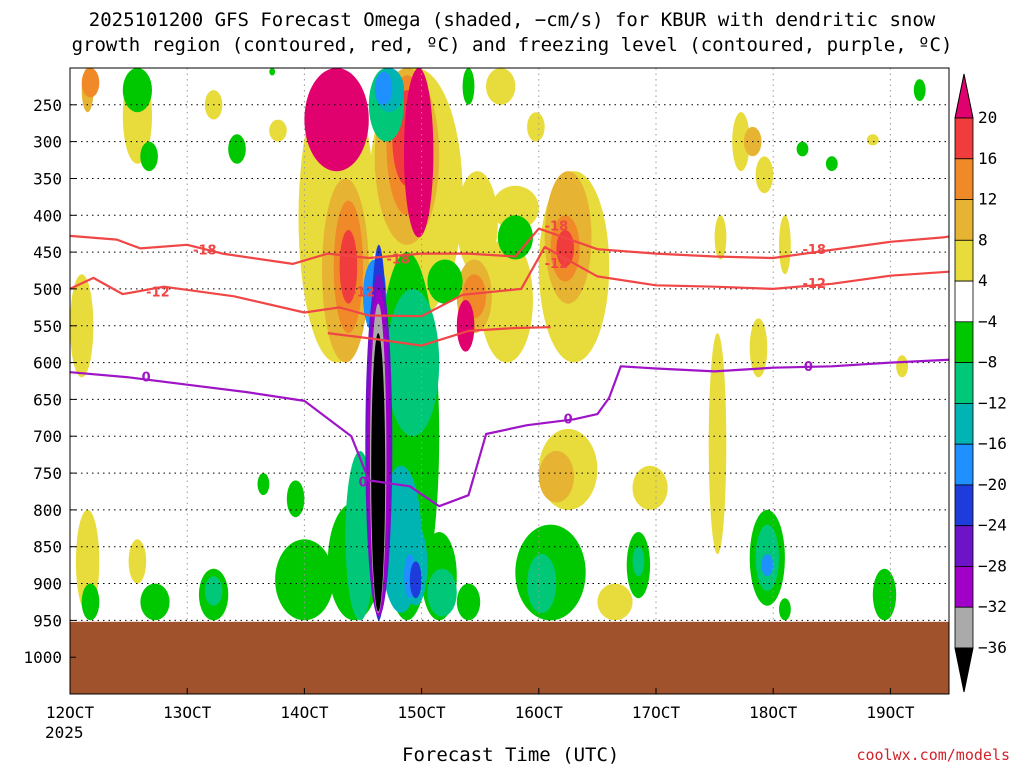 The height and width of the screenshot is (768, 1024). What do you see at coordinates (47, 620) in the screenshot?
I see `y-tick-label-15: 950` at bounding box center [47, 620].